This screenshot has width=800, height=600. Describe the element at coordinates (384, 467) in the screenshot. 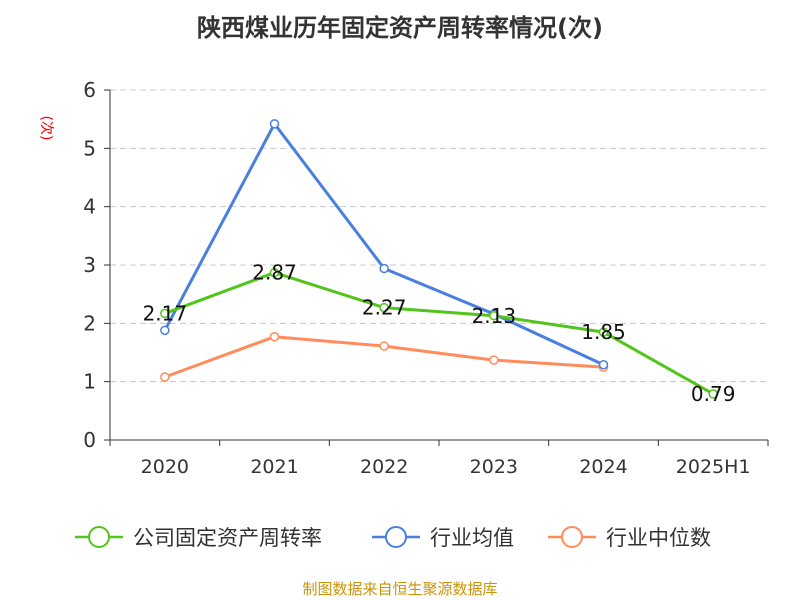

I see `x-tick-label: 2022` at that location.